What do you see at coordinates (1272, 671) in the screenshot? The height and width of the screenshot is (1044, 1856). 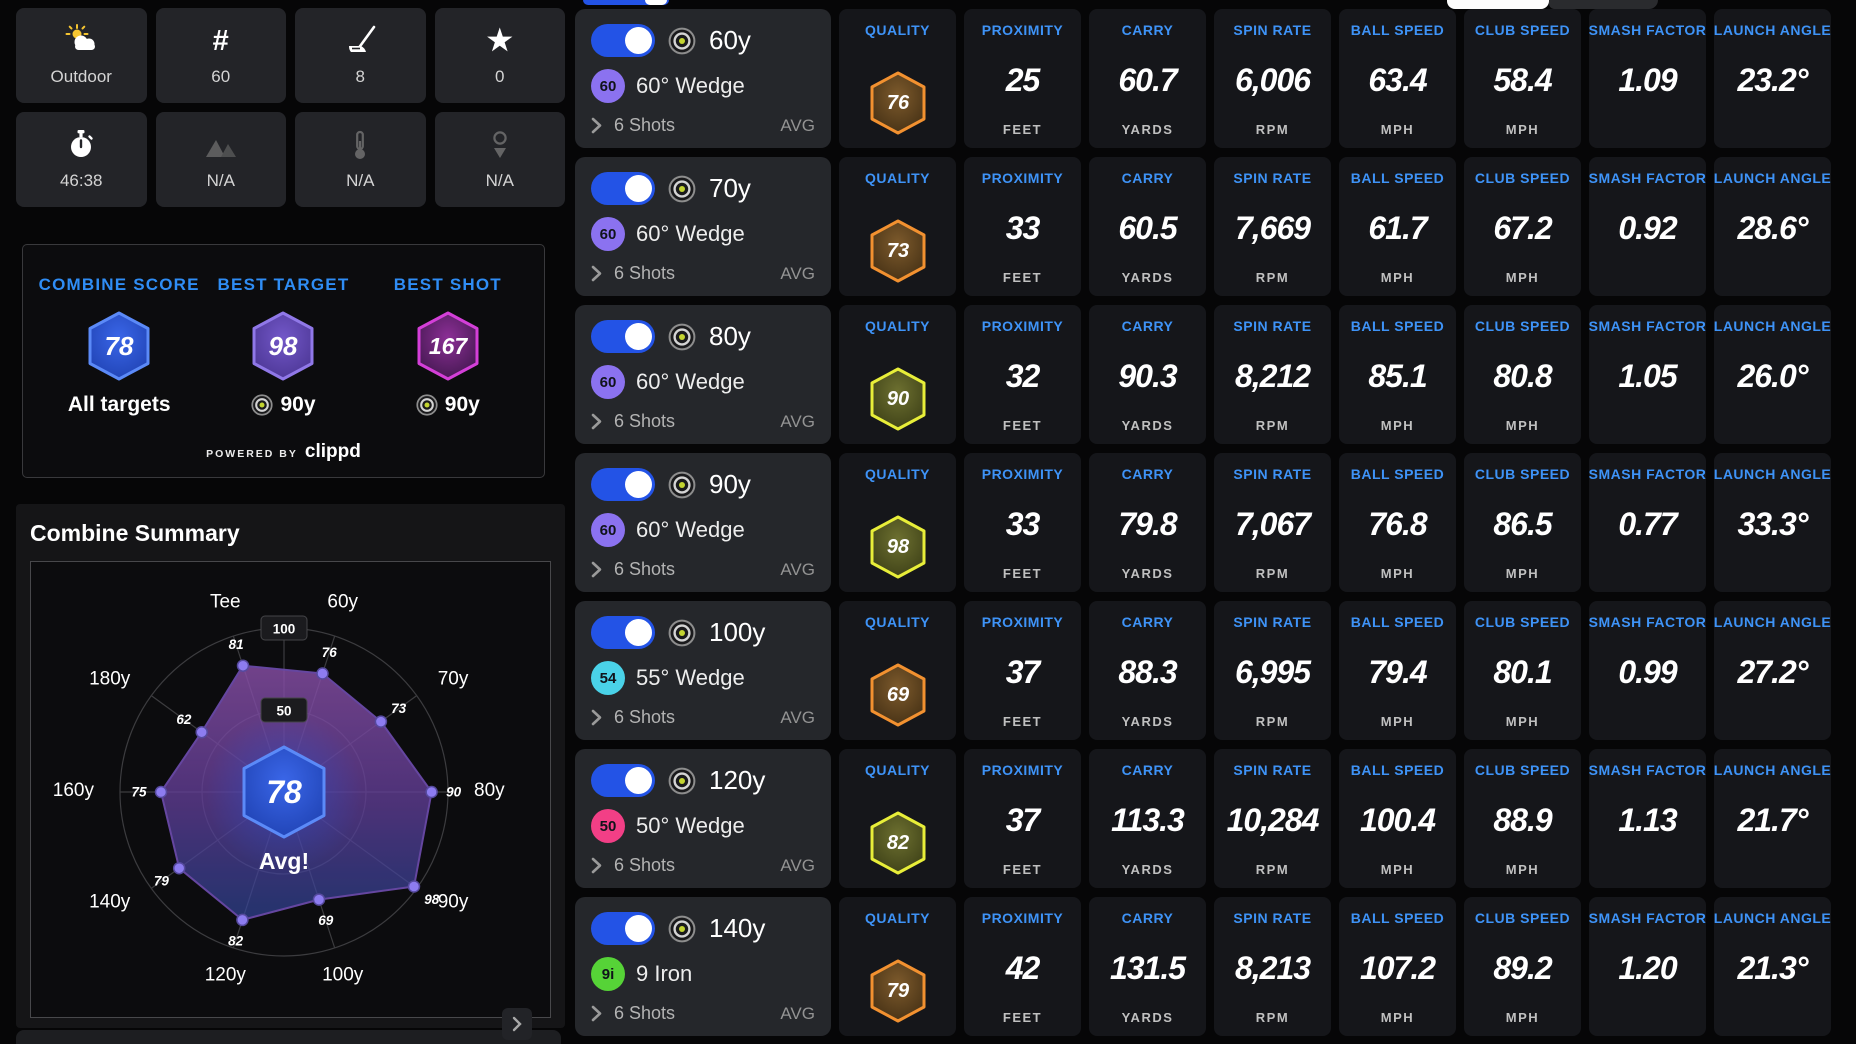 I see `stat-value: 6,995` at bounding box center [1272, 671].